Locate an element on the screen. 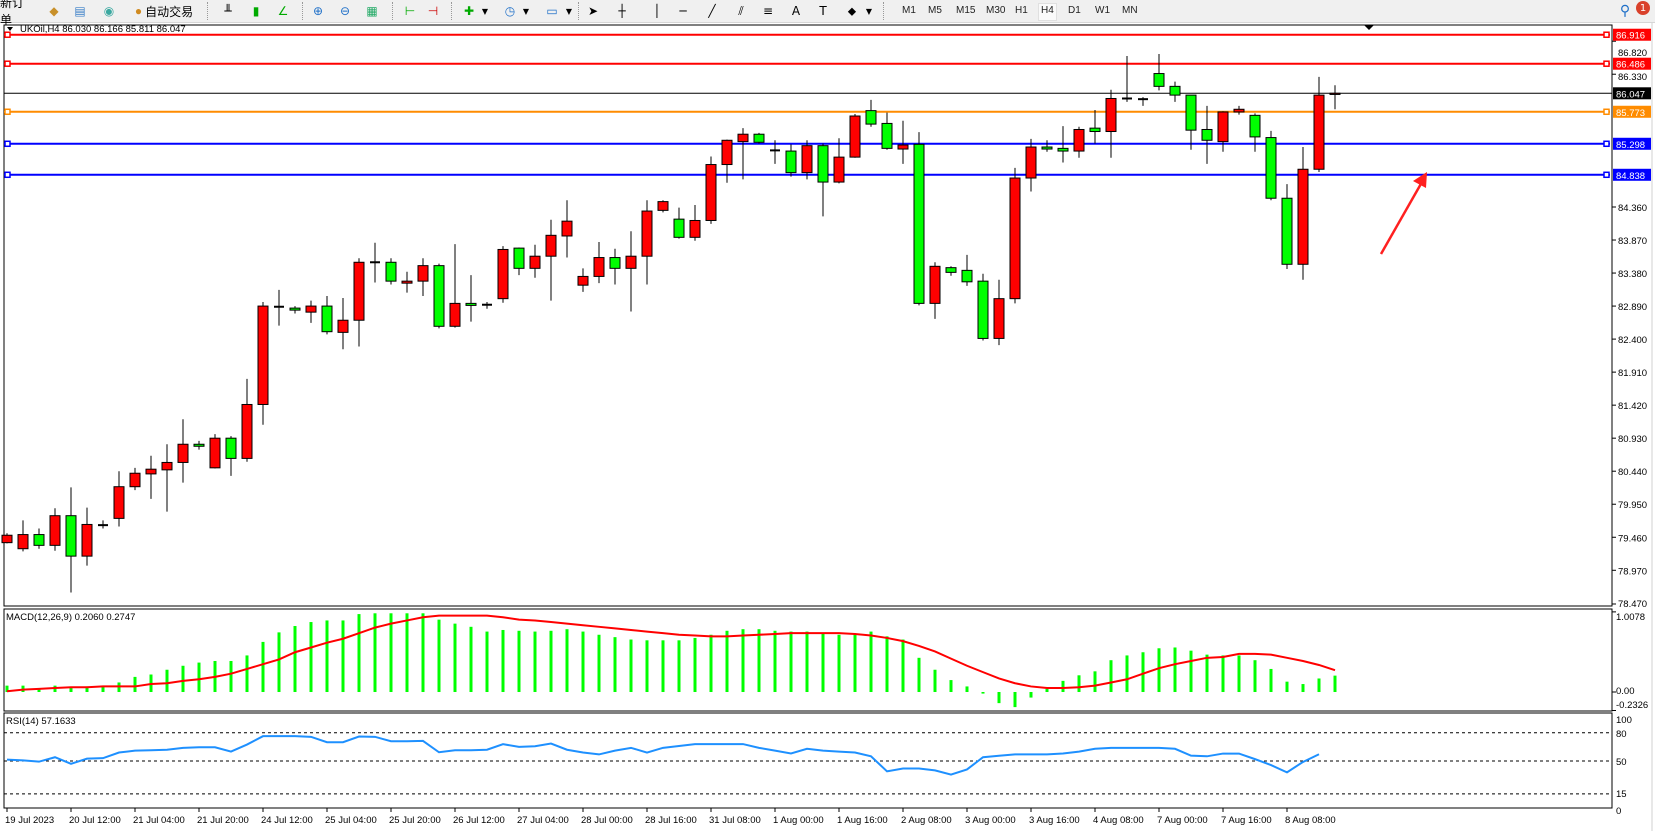 The image size is (1655, 831). equidistant-channel-icon: ⫽ is located at coordinates (741, 10).